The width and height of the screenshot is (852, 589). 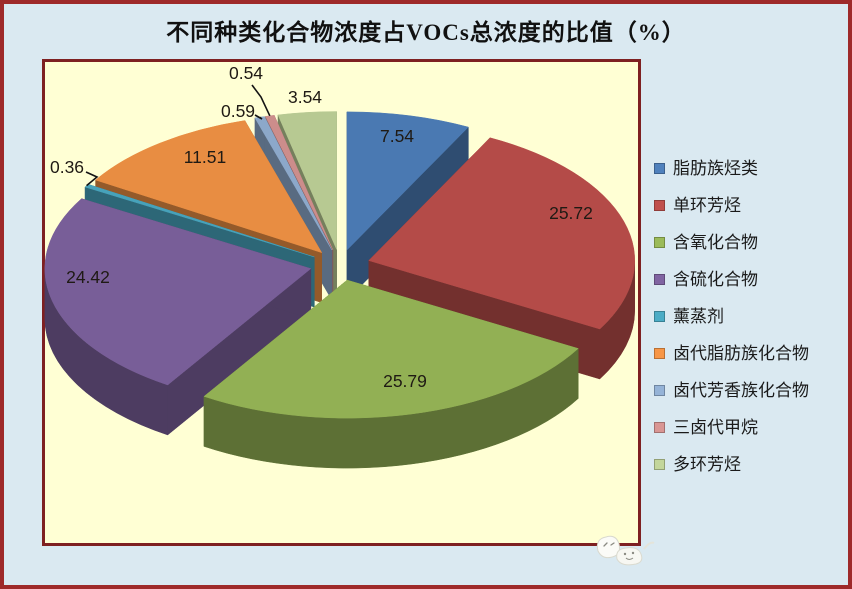 I want to click on pie-value-label-2: 25.79, so click(x=405, y=381).